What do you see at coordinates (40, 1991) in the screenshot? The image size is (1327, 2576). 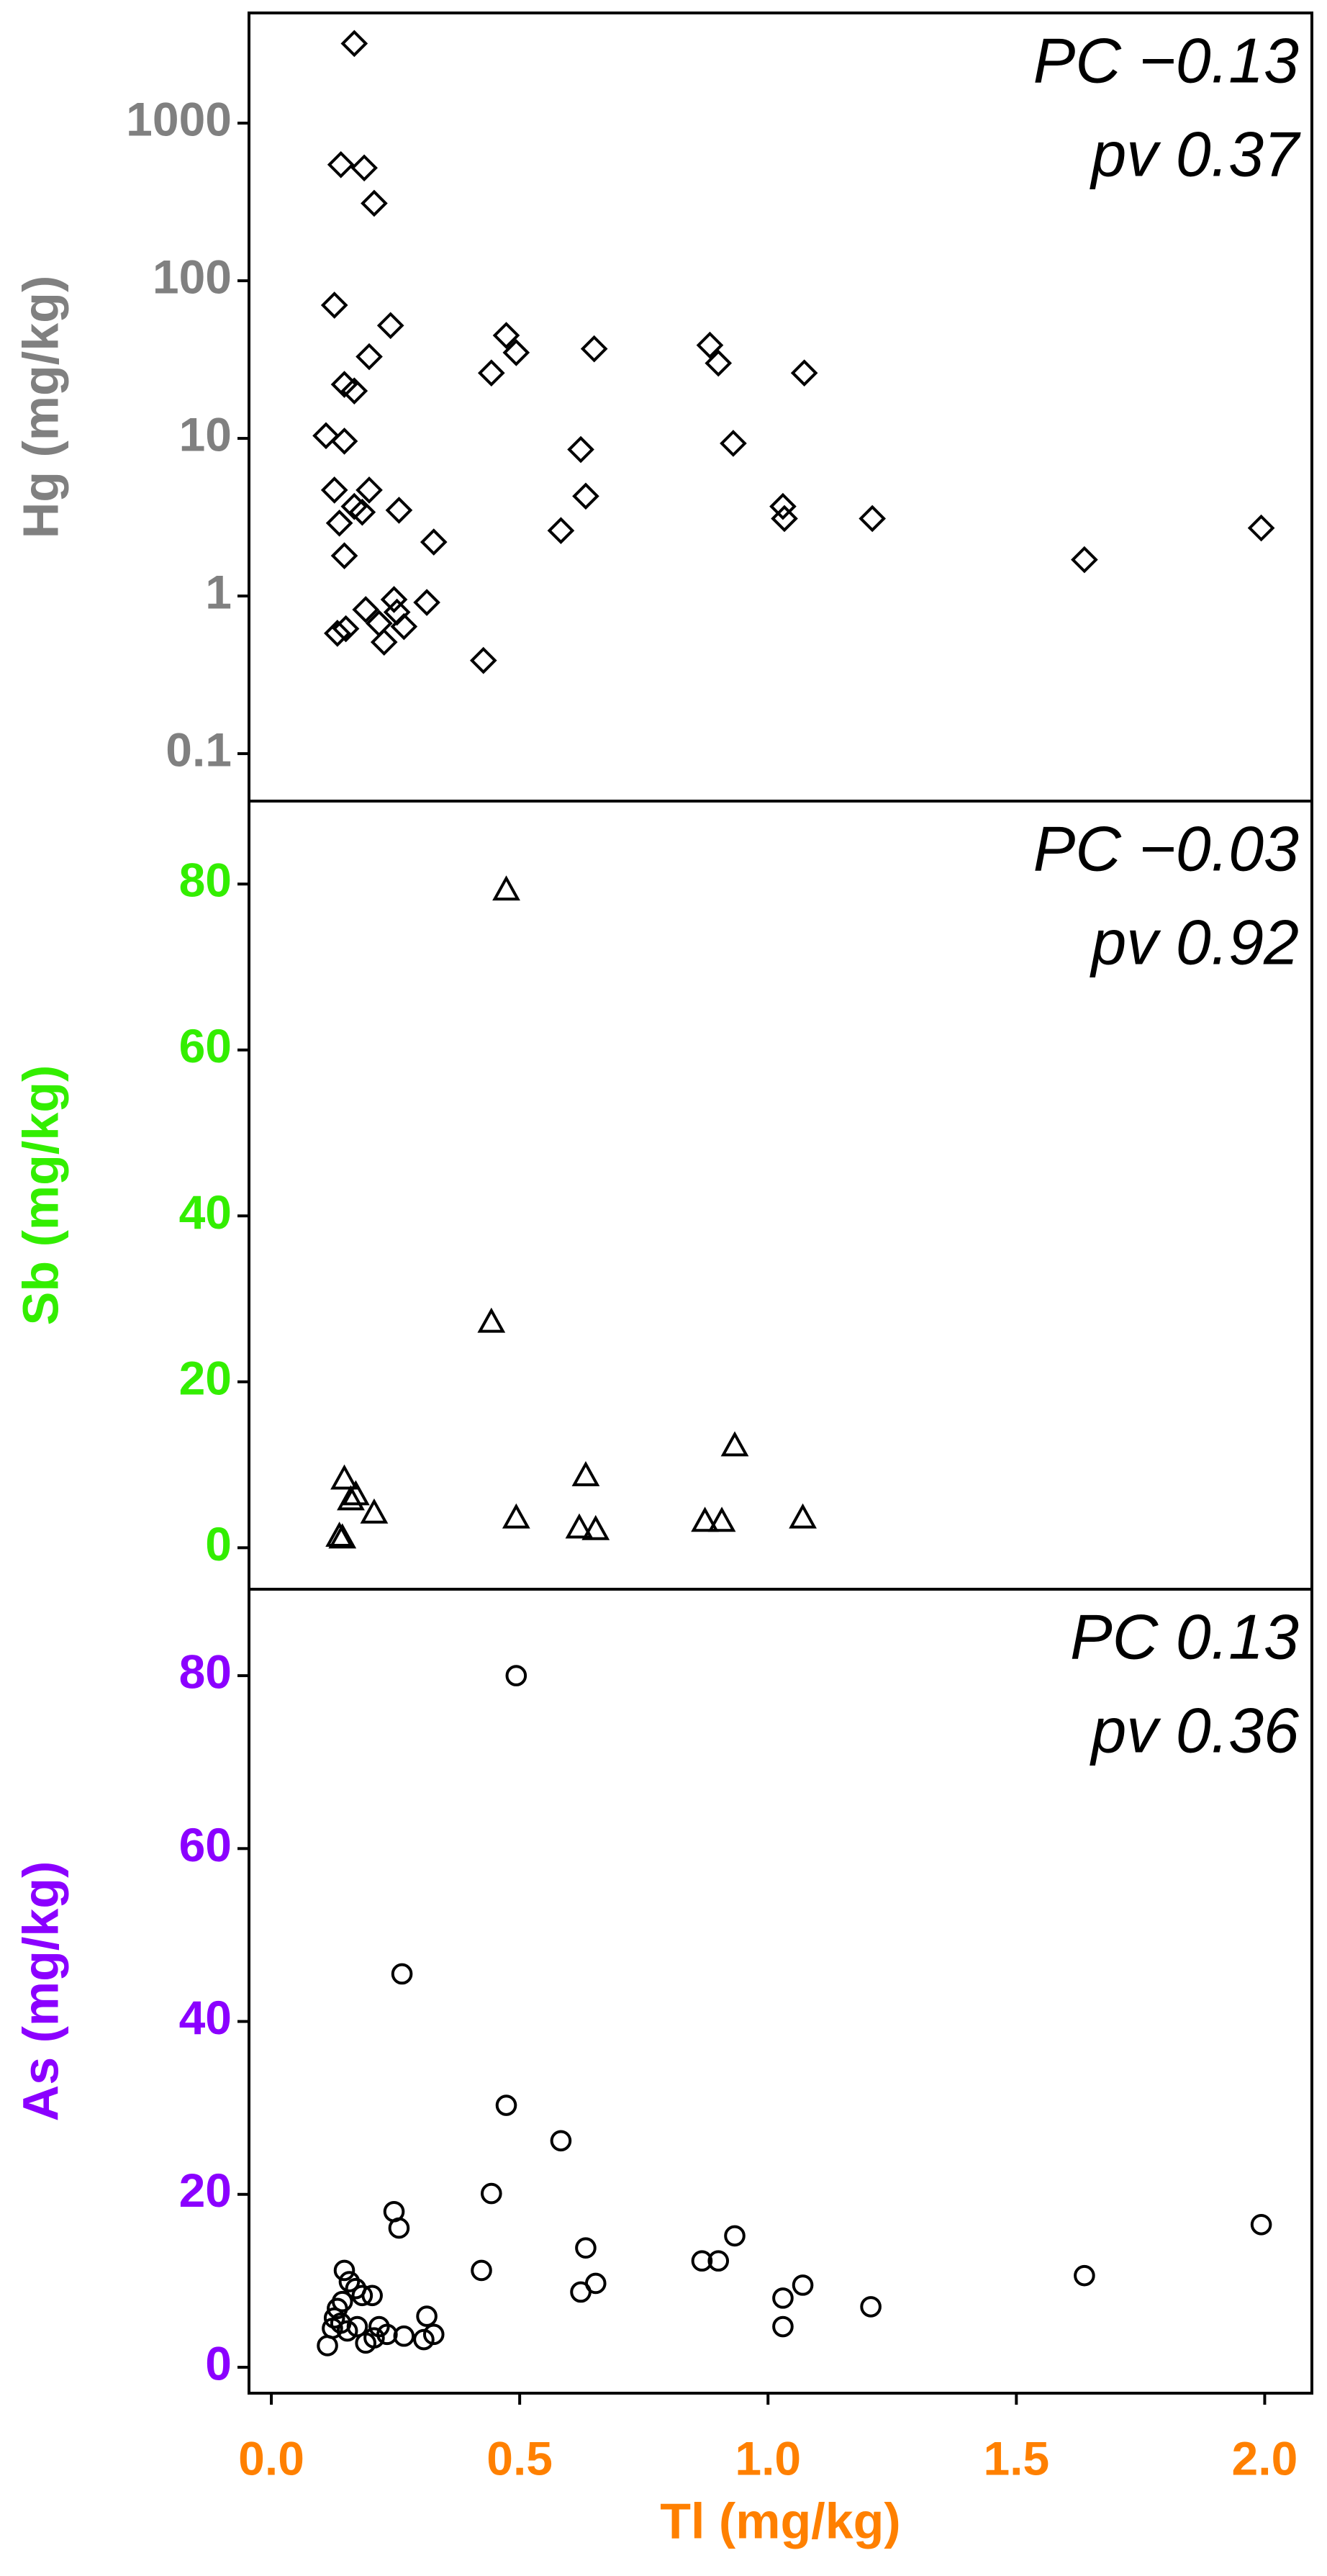 I see `y-axis-label: As (mg/kg)` at bounding box center [40, 1991].